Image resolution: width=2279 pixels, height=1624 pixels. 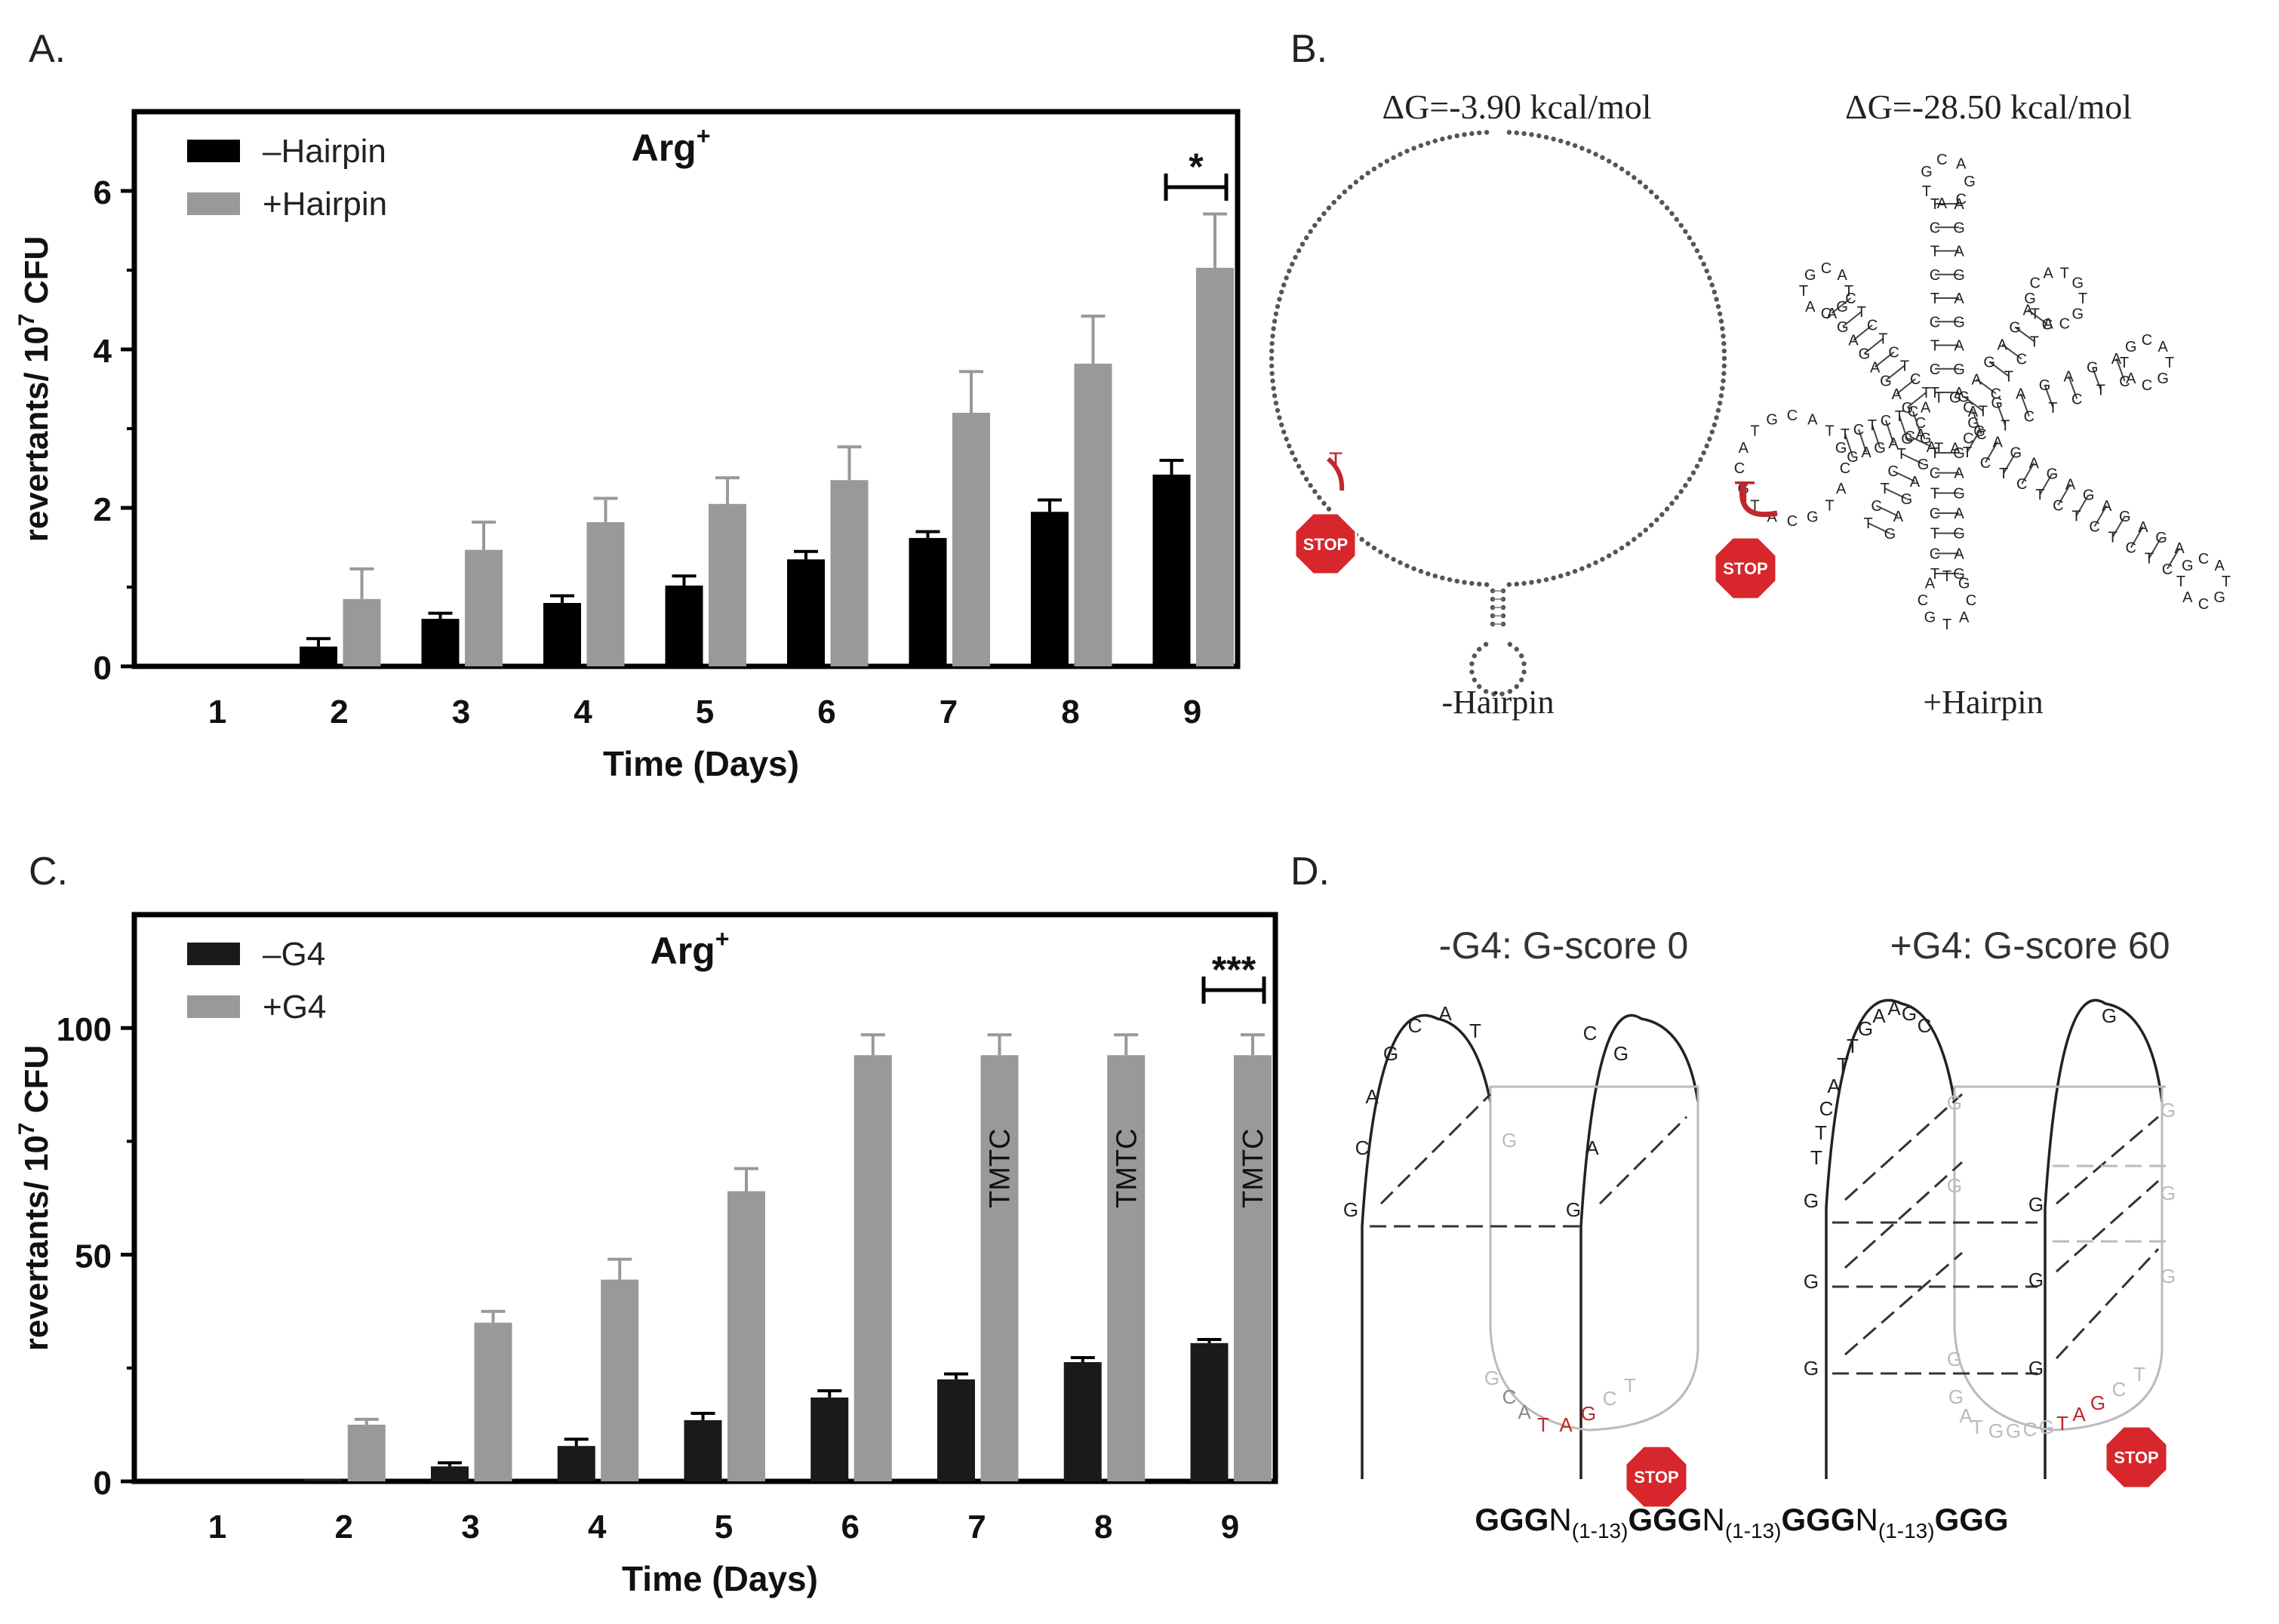 What do you see at coordinates (1560, 1519) in the screenshot?
I see `formula-n-1: N` at bounding box center [1560, 1519].